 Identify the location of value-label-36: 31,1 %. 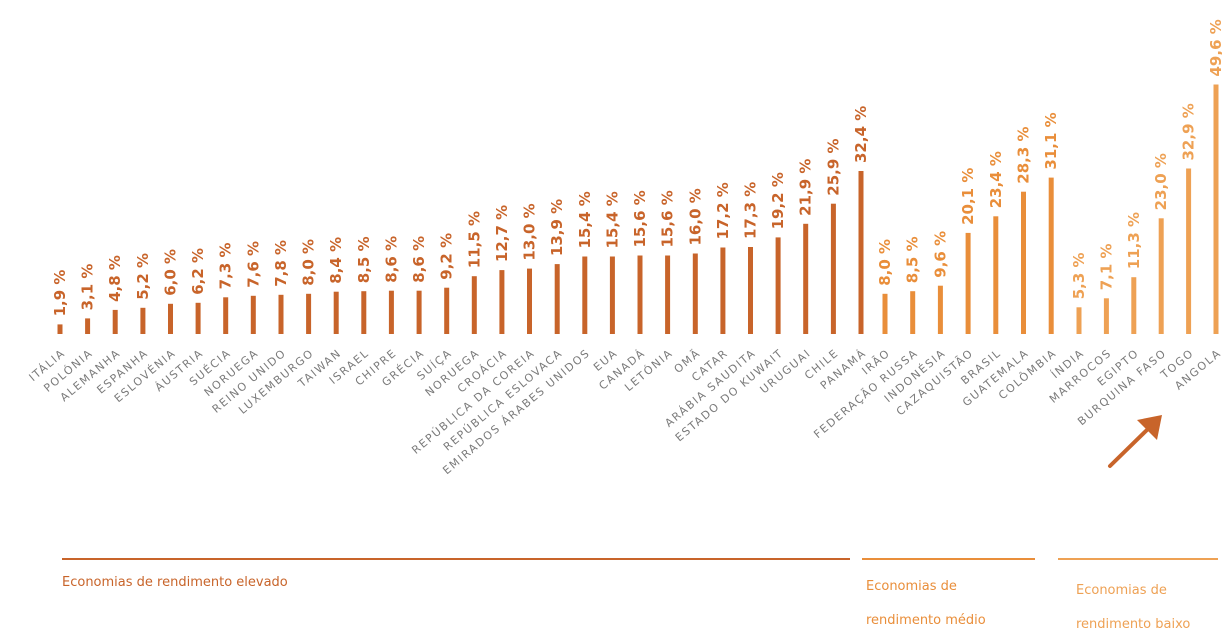
(1051, 140).